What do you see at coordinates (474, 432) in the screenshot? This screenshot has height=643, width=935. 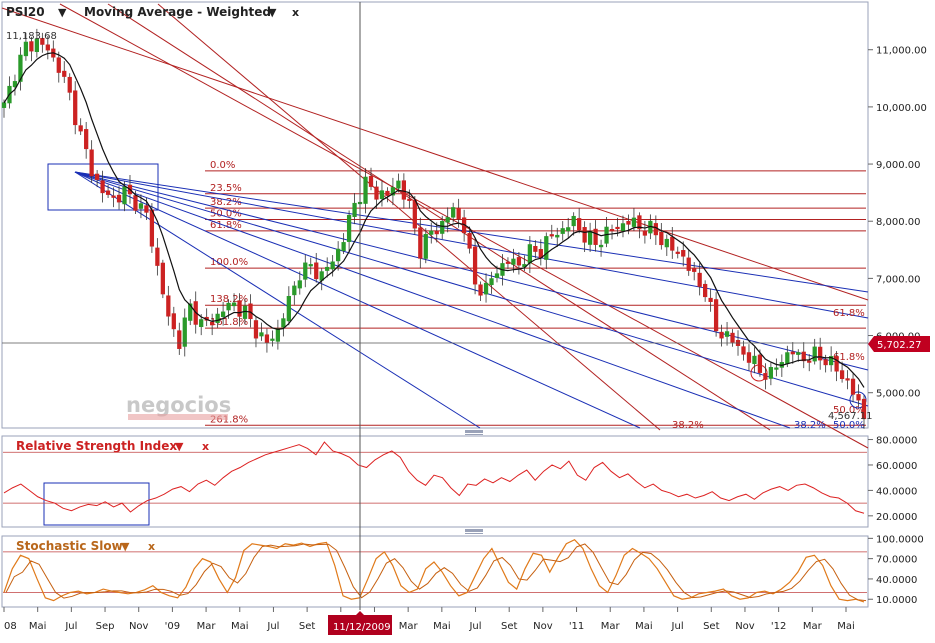 I see `splitter-handle-top` at bounding box center [474, 432].